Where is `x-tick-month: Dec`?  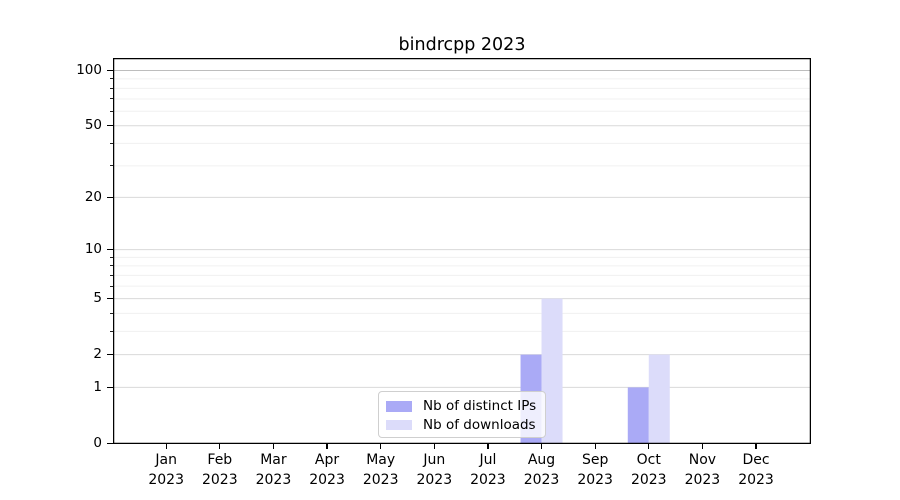 x-tick-month: Dec is located at coordinates (756, 460).